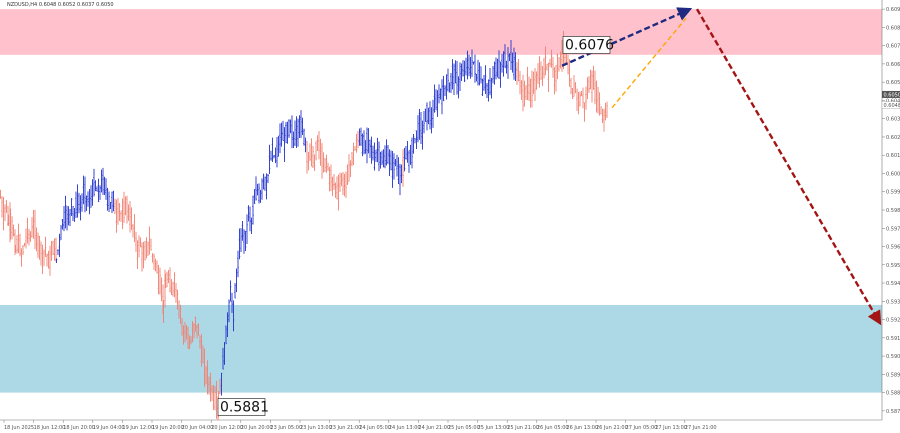  I want to click on resistance-zone, so click(441, 32).